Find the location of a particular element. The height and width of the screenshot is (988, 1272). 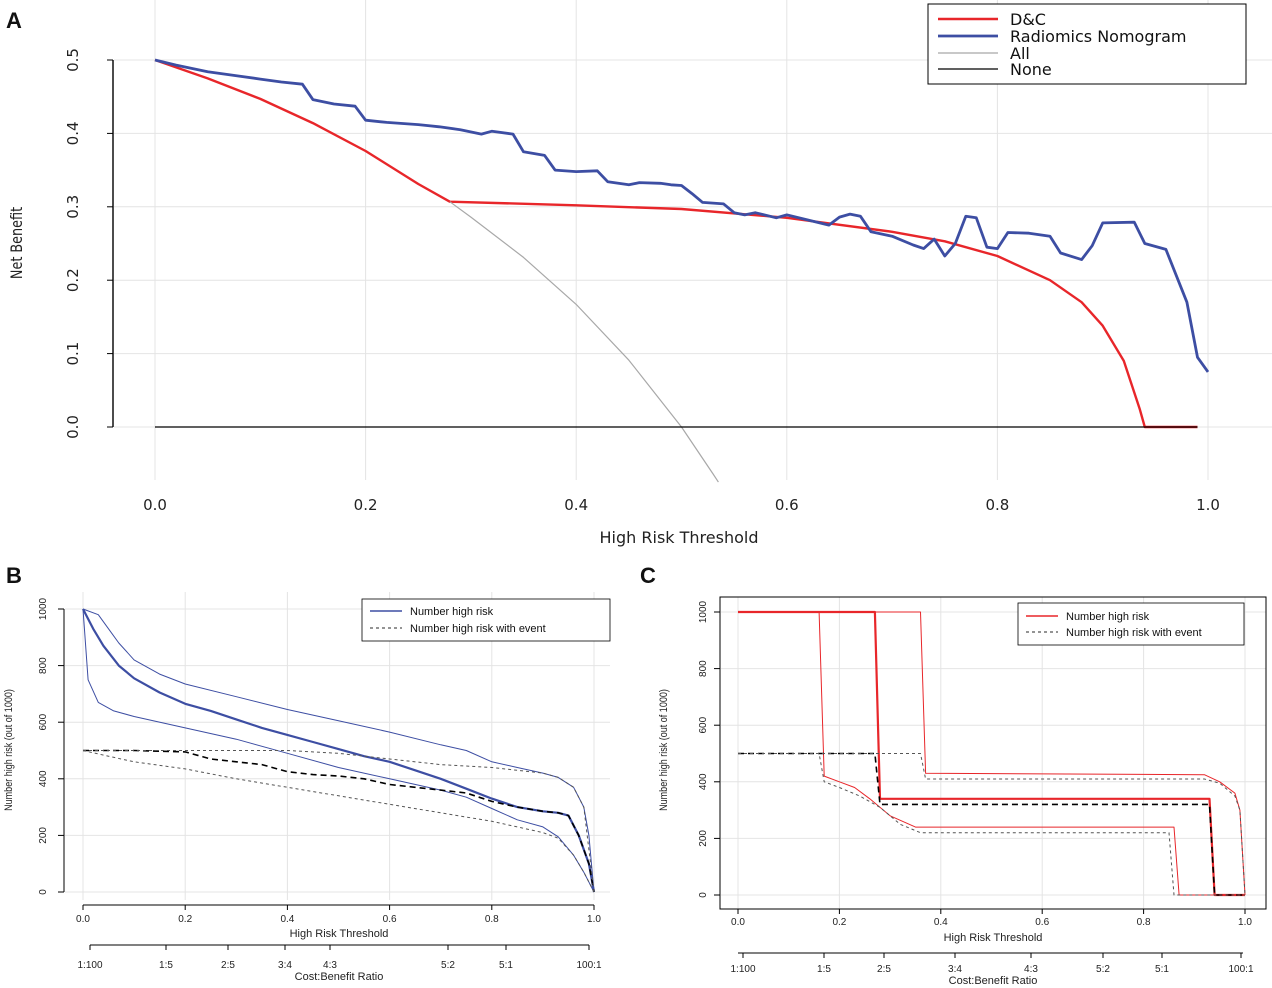

y-tick-label: 0.5 is located at coordinates (73, 60).